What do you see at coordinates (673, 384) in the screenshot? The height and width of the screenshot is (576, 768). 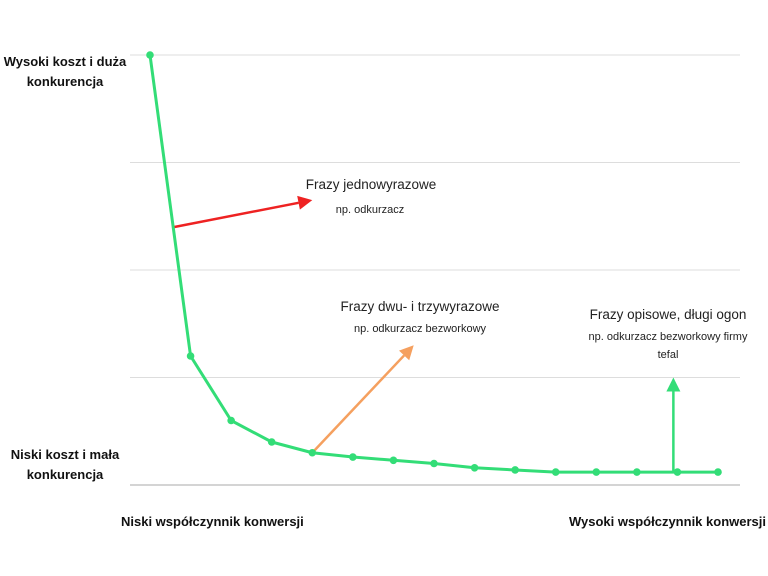 I see `annotation-3-arrow-head` at bounding box center [673, 384].